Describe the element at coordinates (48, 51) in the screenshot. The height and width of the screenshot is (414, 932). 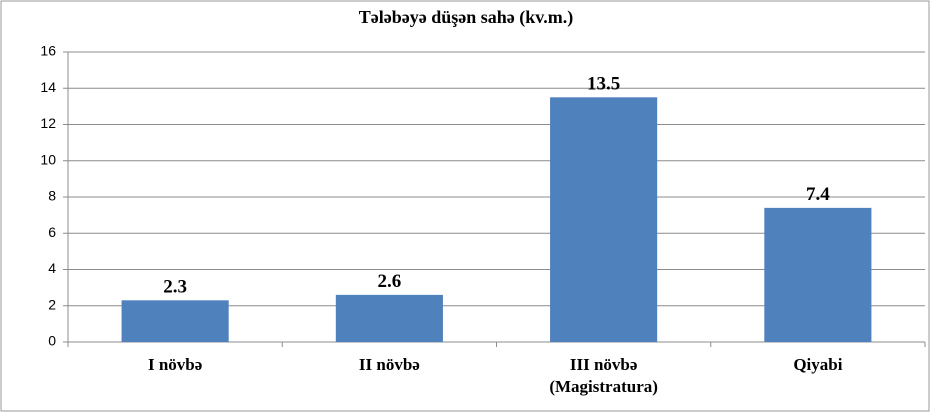
I see `y-tick-label: 16` at that location.